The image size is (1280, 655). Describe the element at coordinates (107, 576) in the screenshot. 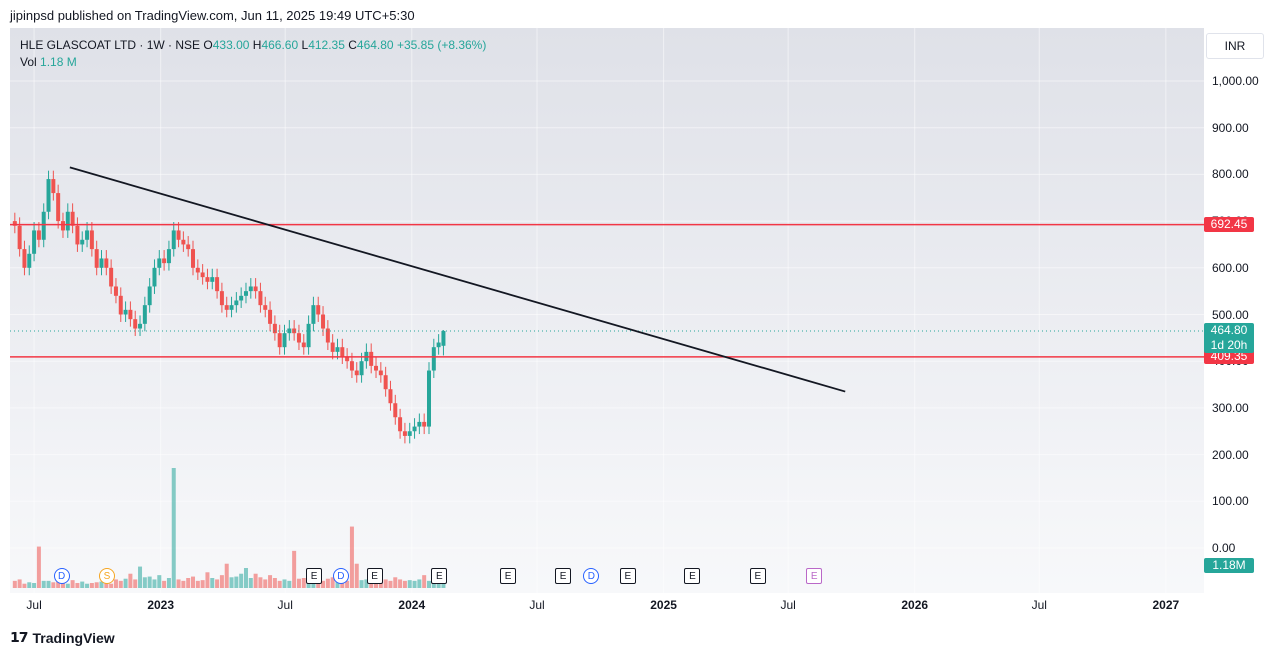

I see `event-split-icon: S` at that location.